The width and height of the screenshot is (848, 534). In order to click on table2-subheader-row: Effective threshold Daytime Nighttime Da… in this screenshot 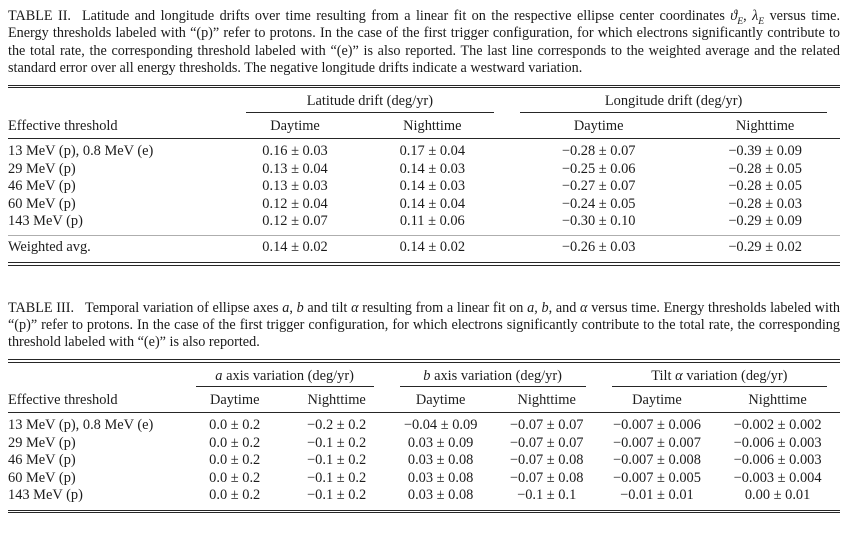, I will do `click(424, 126)`.